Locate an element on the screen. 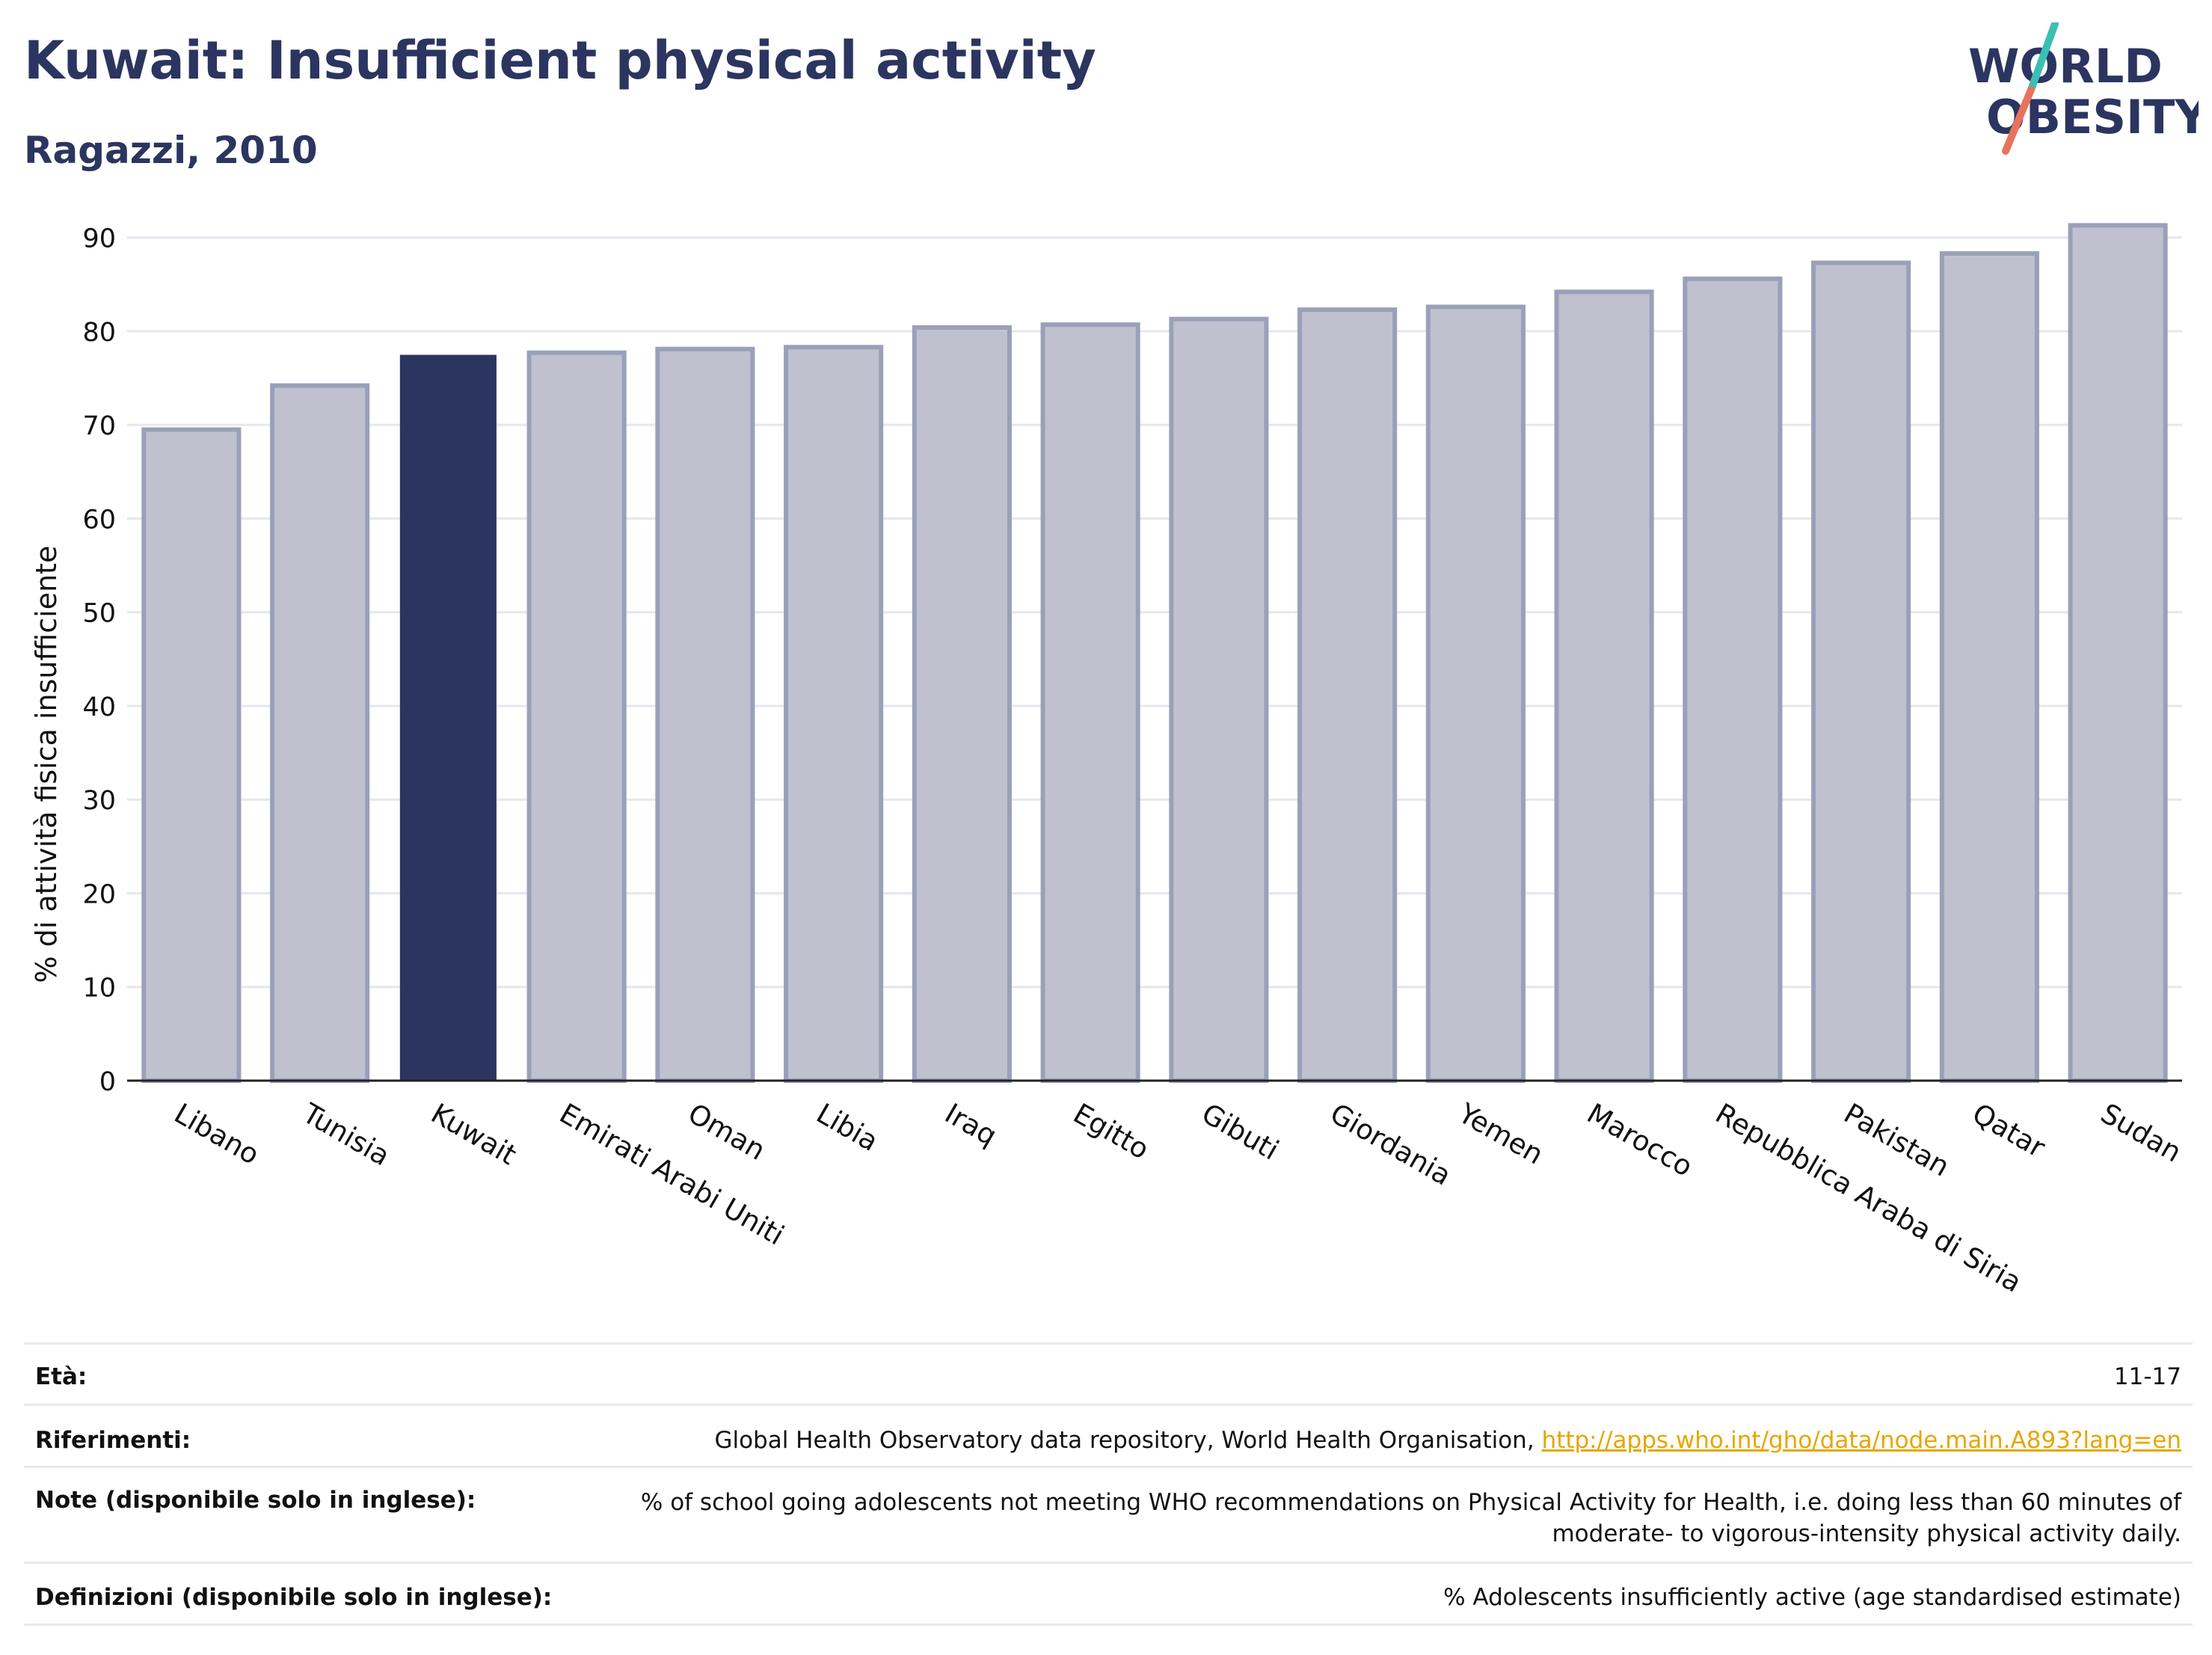  notes-label: Note (disponibile solo in inglese): is located at coordinates (255, 1500).